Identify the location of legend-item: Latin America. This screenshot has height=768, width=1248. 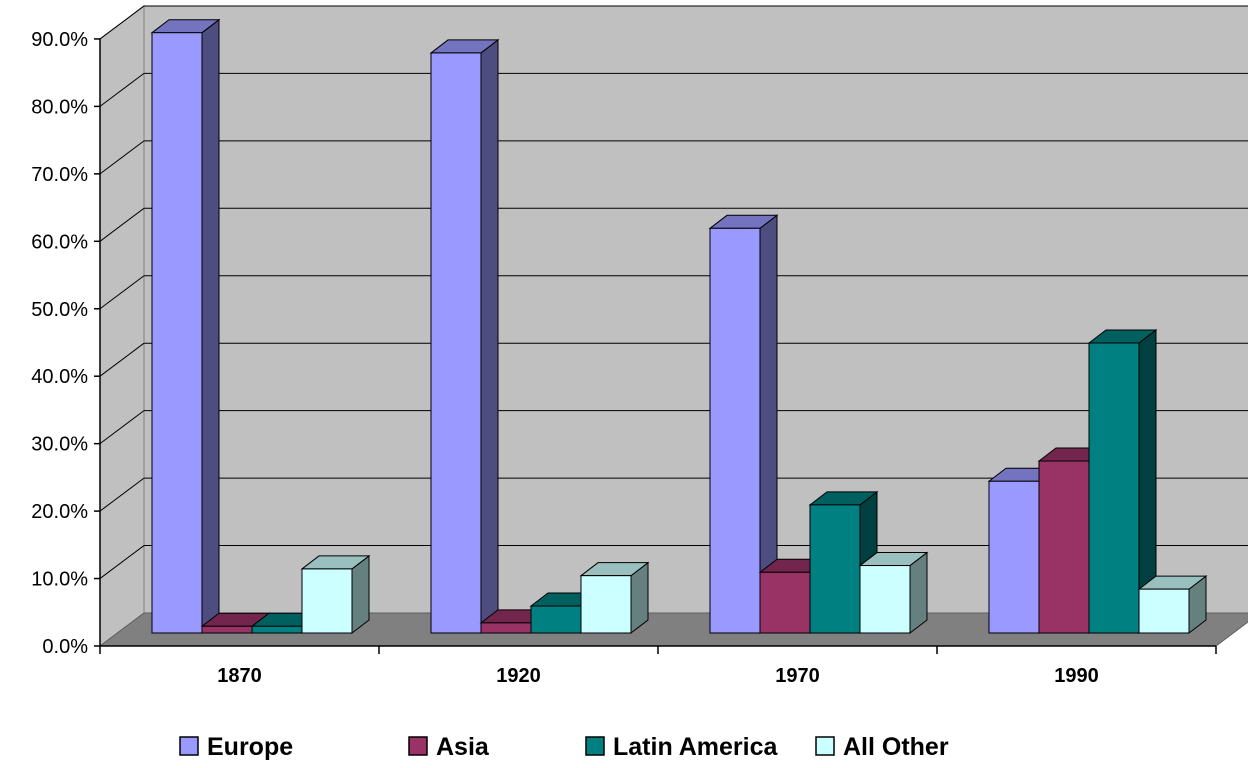
(682, 747).